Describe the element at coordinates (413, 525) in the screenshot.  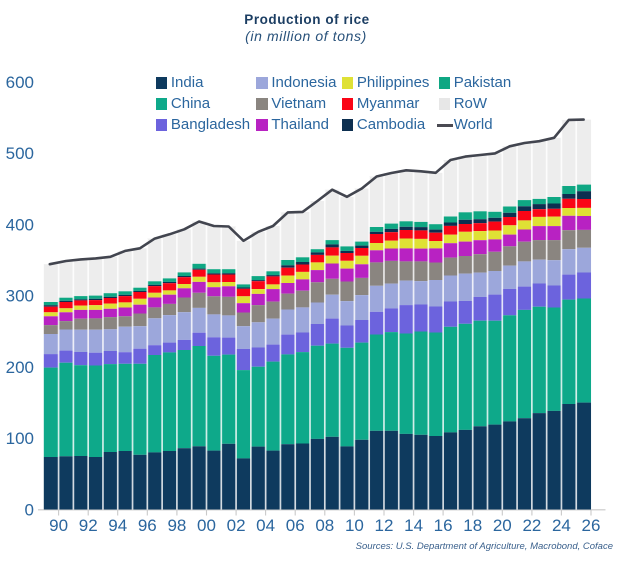
I see `svg-text: 14` at that location.